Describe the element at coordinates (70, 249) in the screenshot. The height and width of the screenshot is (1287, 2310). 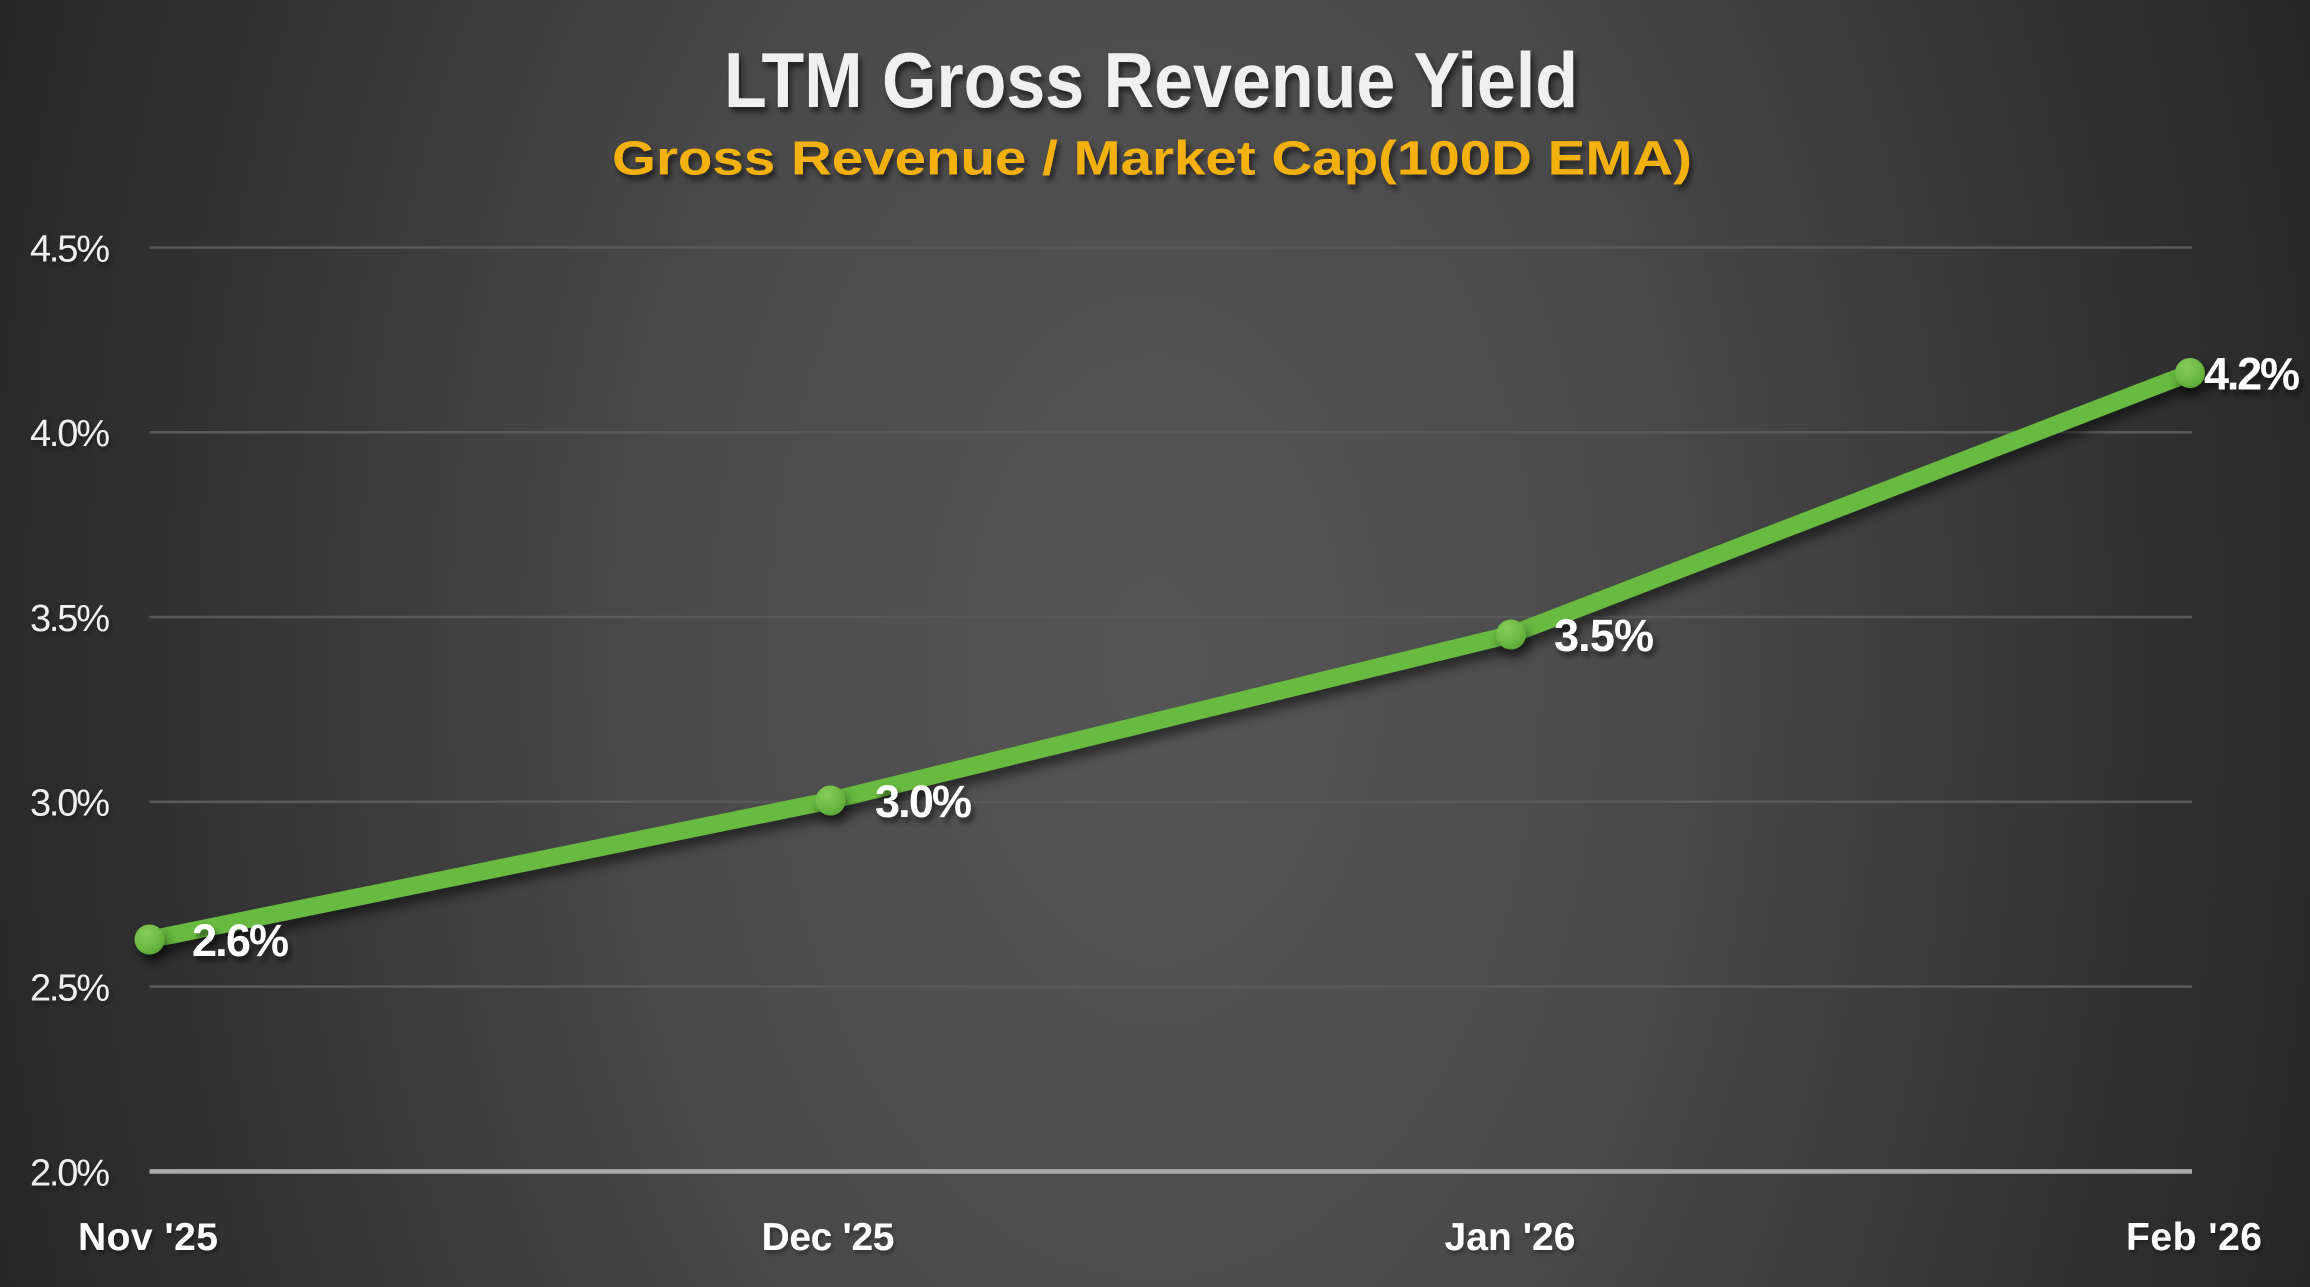
I see `svg-text: 4.5%` at that location.